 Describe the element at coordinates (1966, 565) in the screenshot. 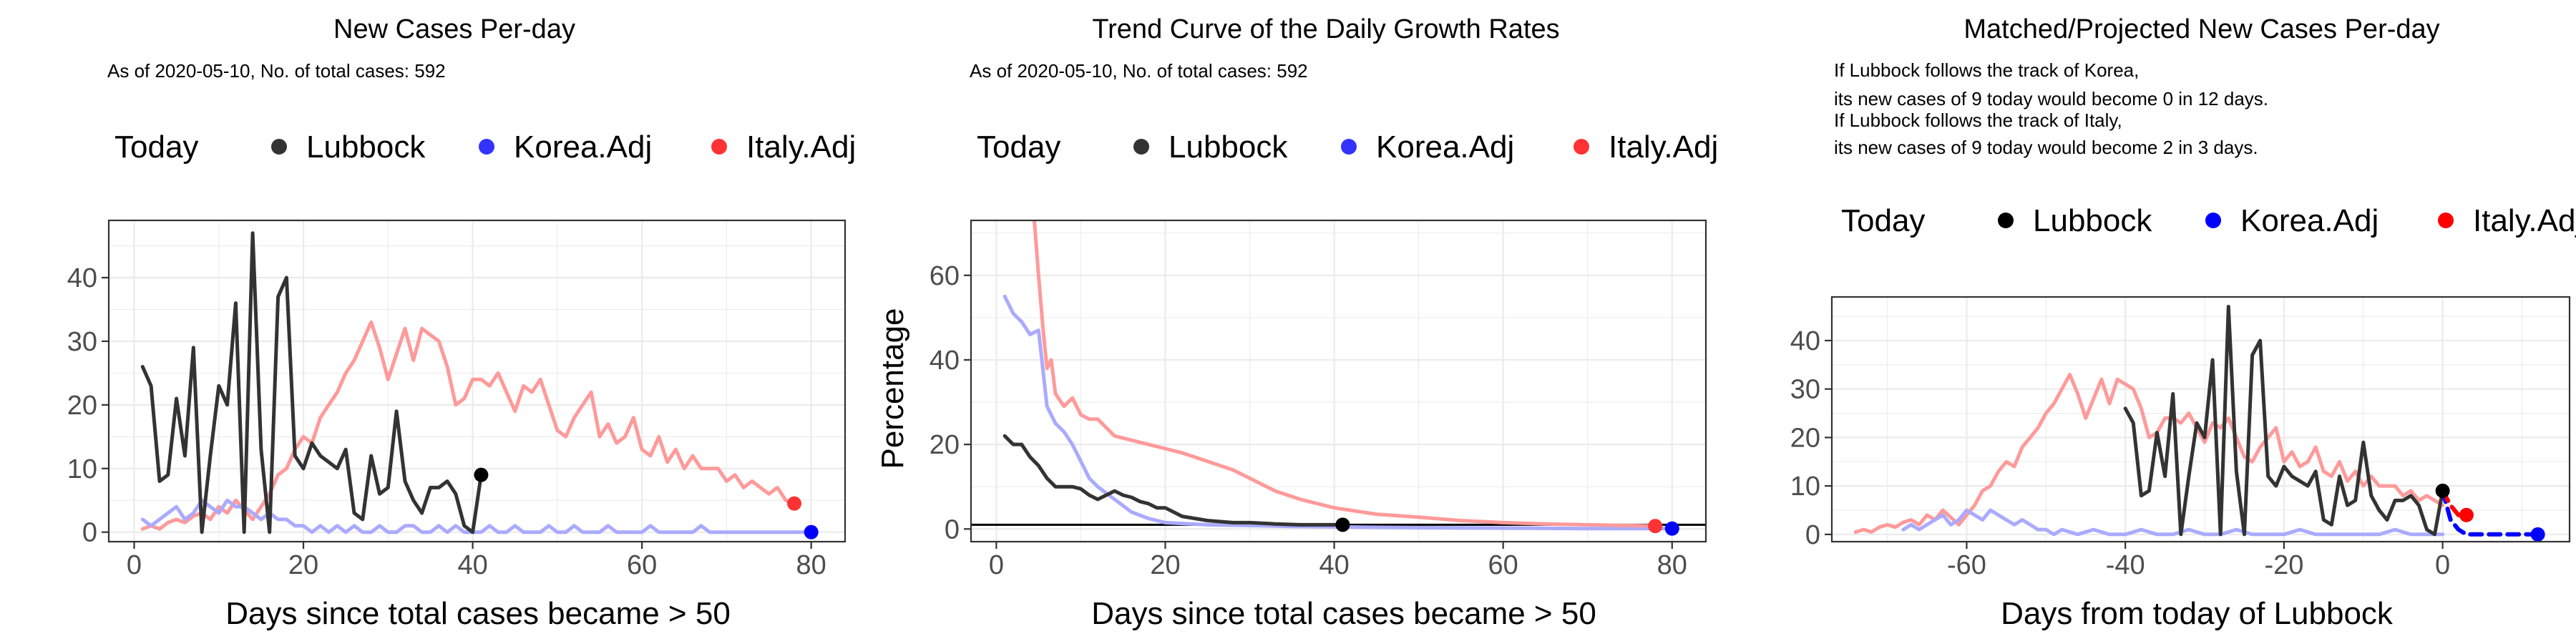

I see `x-tick-label: -60` at that location.